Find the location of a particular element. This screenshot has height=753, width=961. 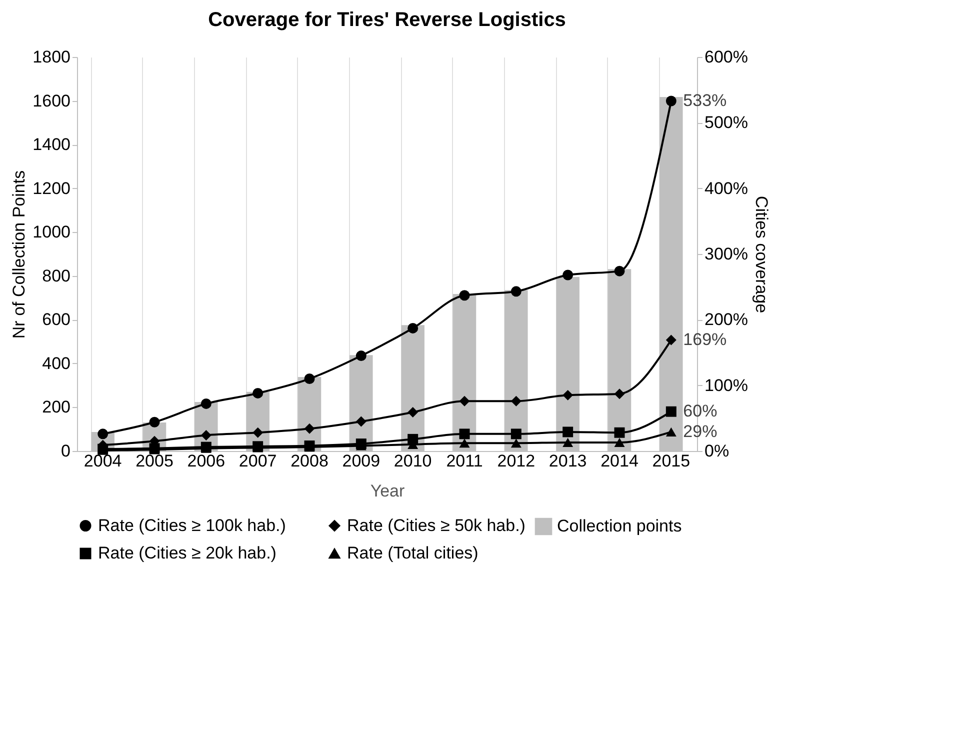

y2-tick-label: 200% is located at coordinates (726, 320).